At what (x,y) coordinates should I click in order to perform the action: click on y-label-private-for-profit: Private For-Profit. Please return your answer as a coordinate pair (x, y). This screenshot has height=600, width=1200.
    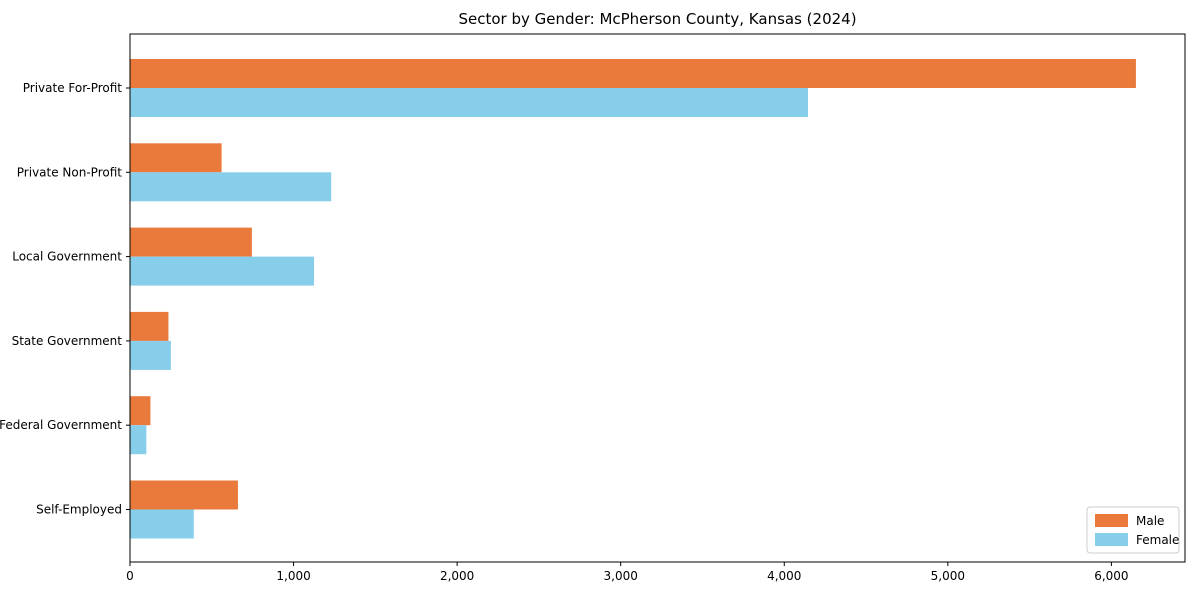
    Looking at the image, I should click on (73, 88).